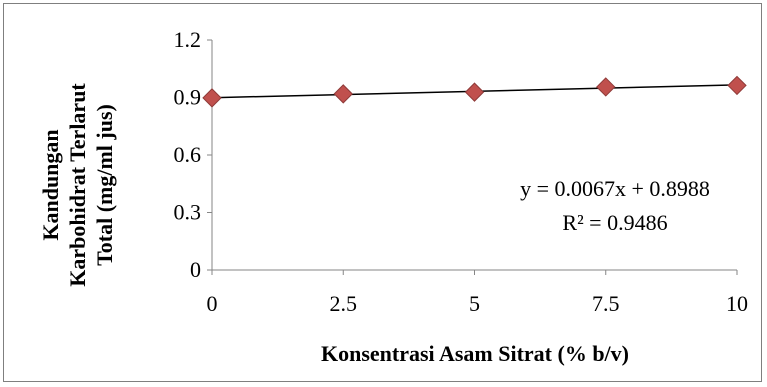 The height and width of the screenshot is (387, 767). What do you see at coordinates (188, 154) in the screenshot?
I see `y-tick-label: 0.6` at bounding box center [188, 154].